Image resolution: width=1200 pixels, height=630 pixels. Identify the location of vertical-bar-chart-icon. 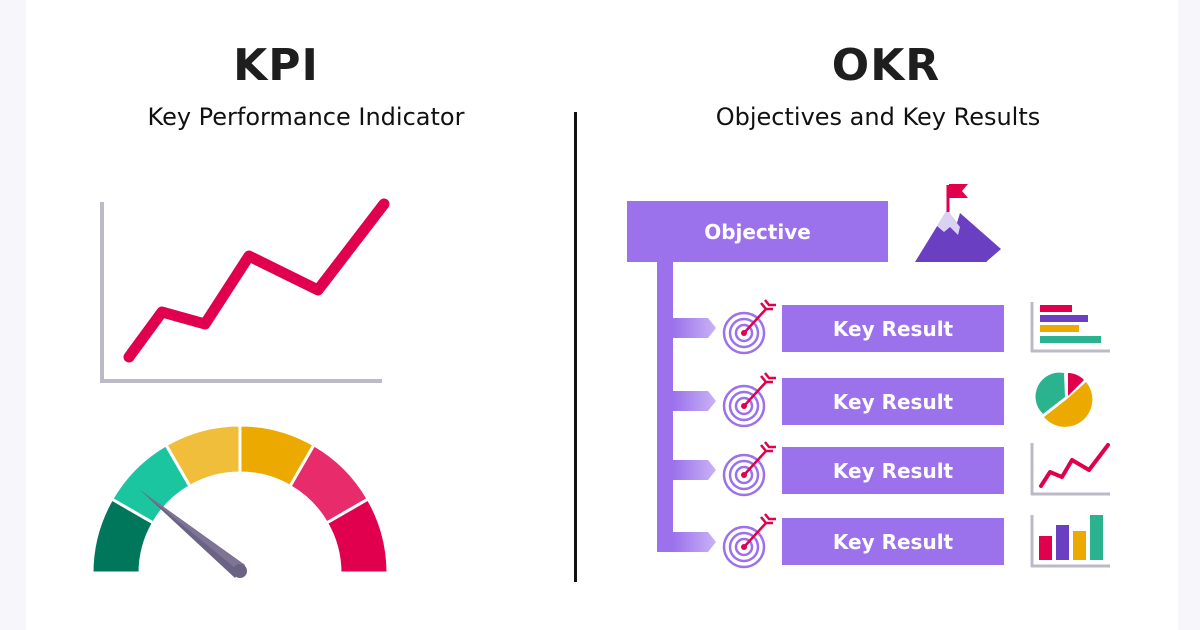
(1070, 541).